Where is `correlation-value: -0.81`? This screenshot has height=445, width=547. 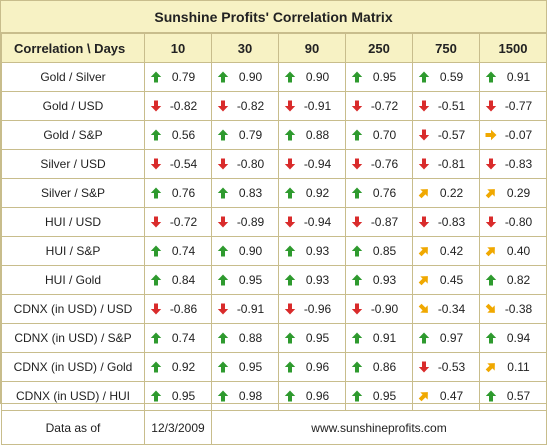
correlation-value: -0.81 is located at coordinates (451, 164).